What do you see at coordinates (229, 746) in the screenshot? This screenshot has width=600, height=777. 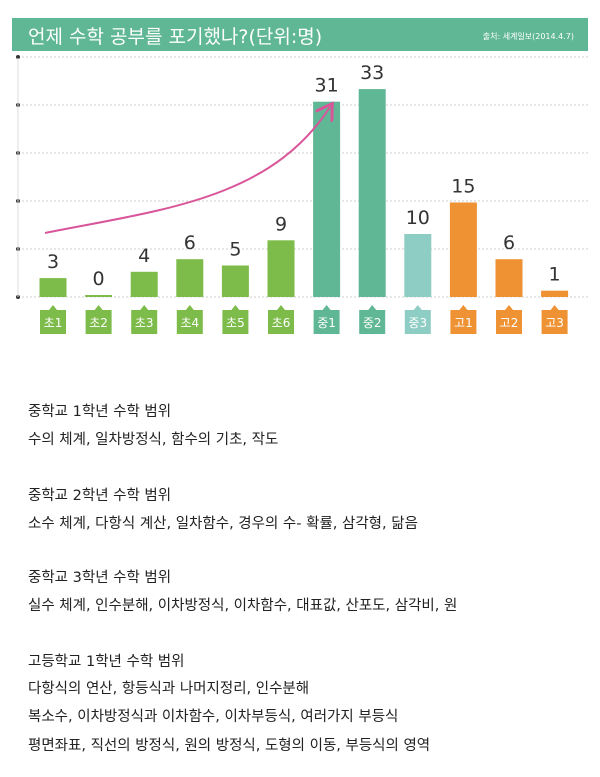 I see `section-line: 평면좌표, 직선의 방정식, 원의 방정식, 도형의 이동, 부등식의 영역` at bounding box center [229, 746].